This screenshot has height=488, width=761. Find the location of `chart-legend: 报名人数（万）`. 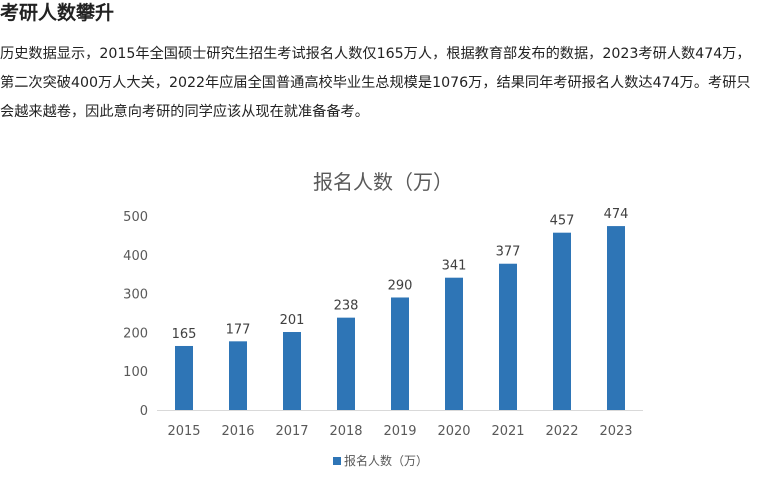

chart-legend: 报名人数（万） is located at coordinates (380, 460).